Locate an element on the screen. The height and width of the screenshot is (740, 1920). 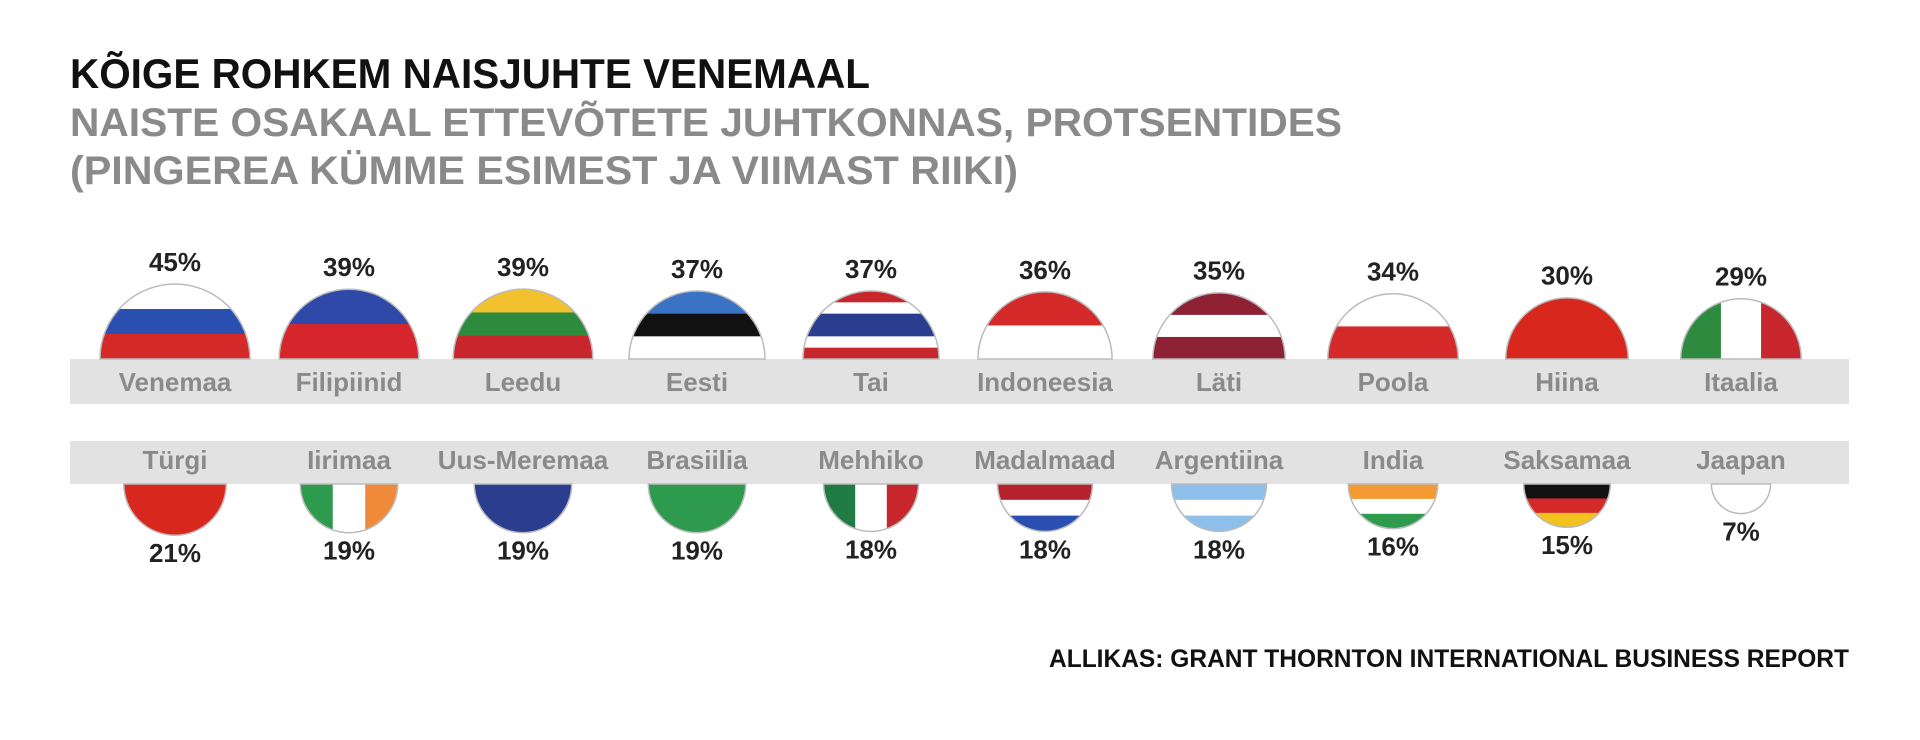
value-label: 15% is located at coordinates (1567, 545).